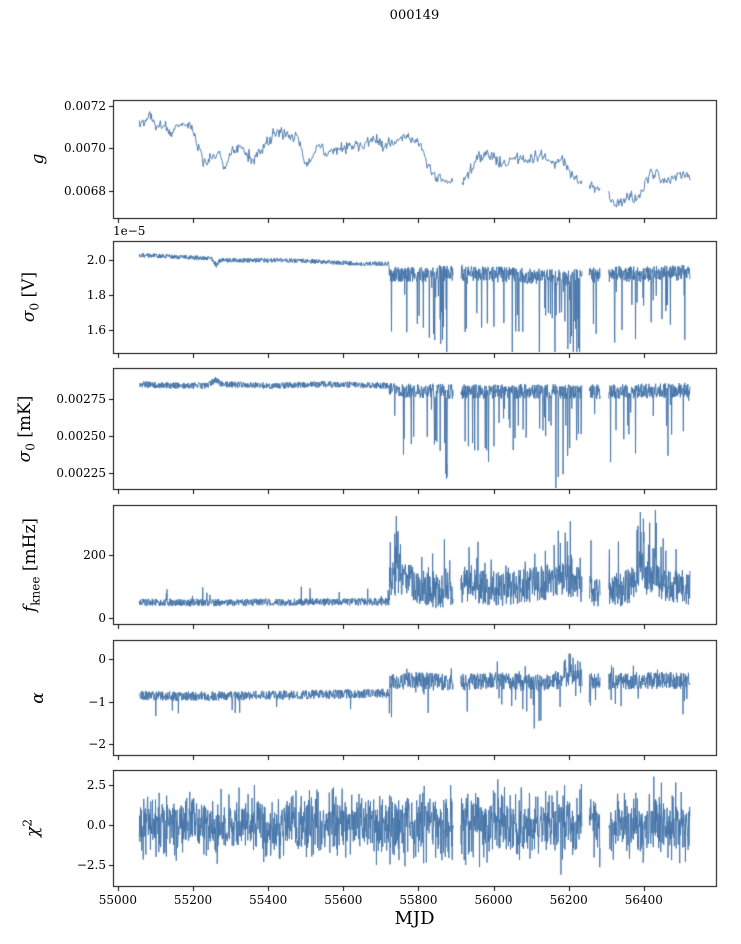  I want to click on x-tick-label: 55000, so click(117, 900).